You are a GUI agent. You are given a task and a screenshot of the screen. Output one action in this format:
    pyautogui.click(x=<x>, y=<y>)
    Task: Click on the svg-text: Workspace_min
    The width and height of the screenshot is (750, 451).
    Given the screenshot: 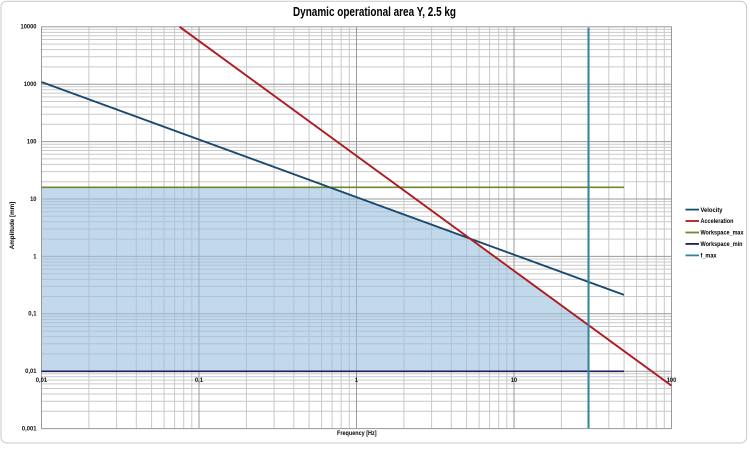 What is the action you would take?
    pyautogui.click(x=722, y=244)
    